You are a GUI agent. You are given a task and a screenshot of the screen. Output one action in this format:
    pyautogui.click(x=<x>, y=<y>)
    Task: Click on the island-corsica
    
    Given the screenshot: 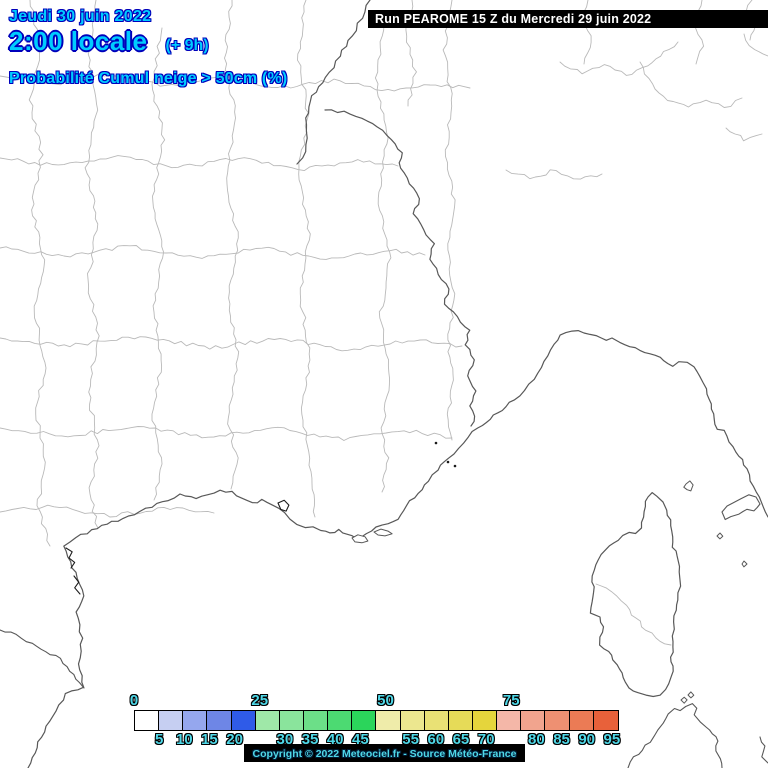 What is the action you would take?
    pyautogui.click(x=635, y=595)
    